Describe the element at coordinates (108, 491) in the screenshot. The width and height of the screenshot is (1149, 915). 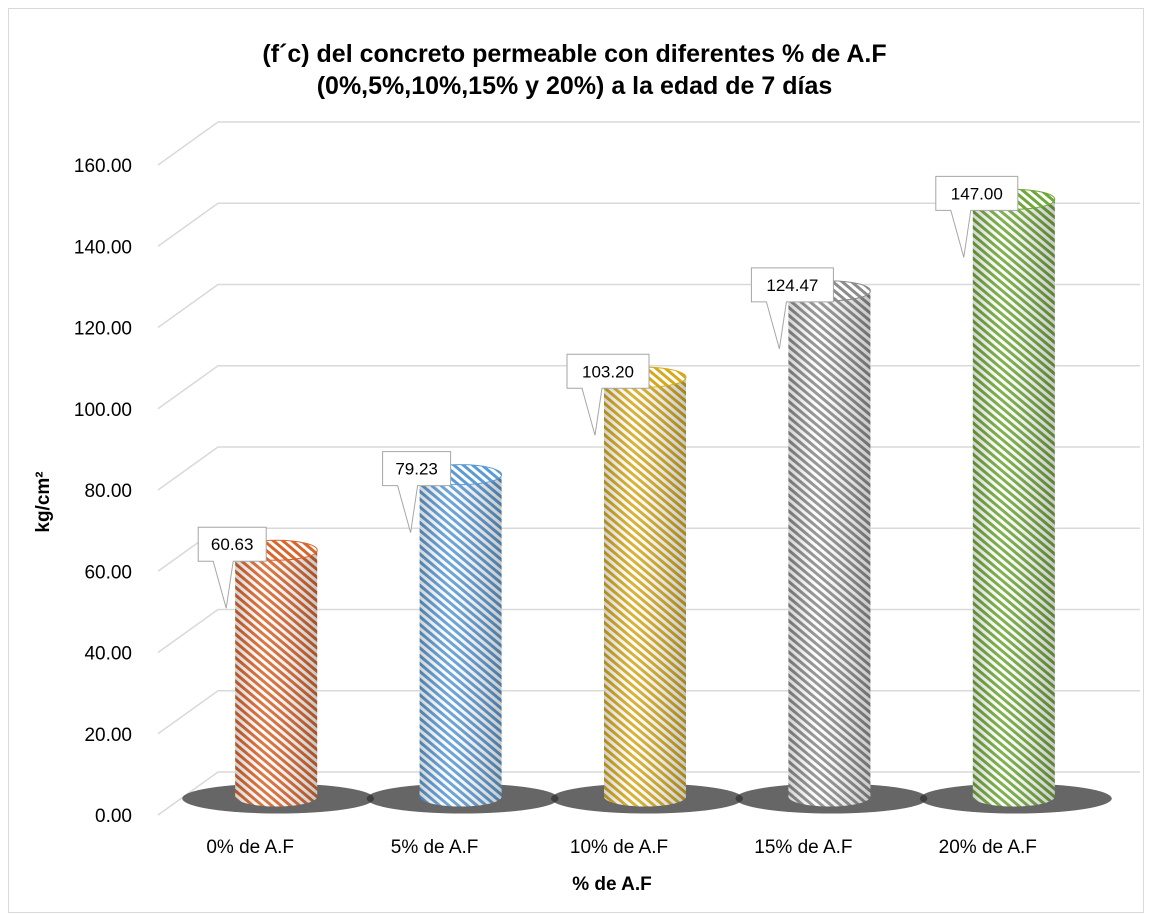
I see `y-tick-label: 80.00` at that location.